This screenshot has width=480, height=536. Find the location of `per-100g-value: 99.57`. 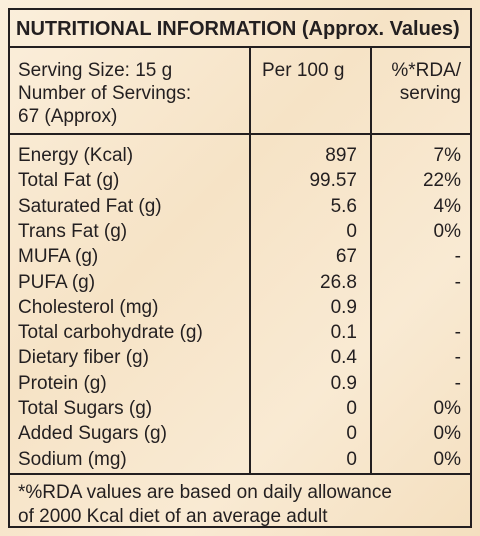

per-100g-value: 99.57 is located at coordinates (333, 181).